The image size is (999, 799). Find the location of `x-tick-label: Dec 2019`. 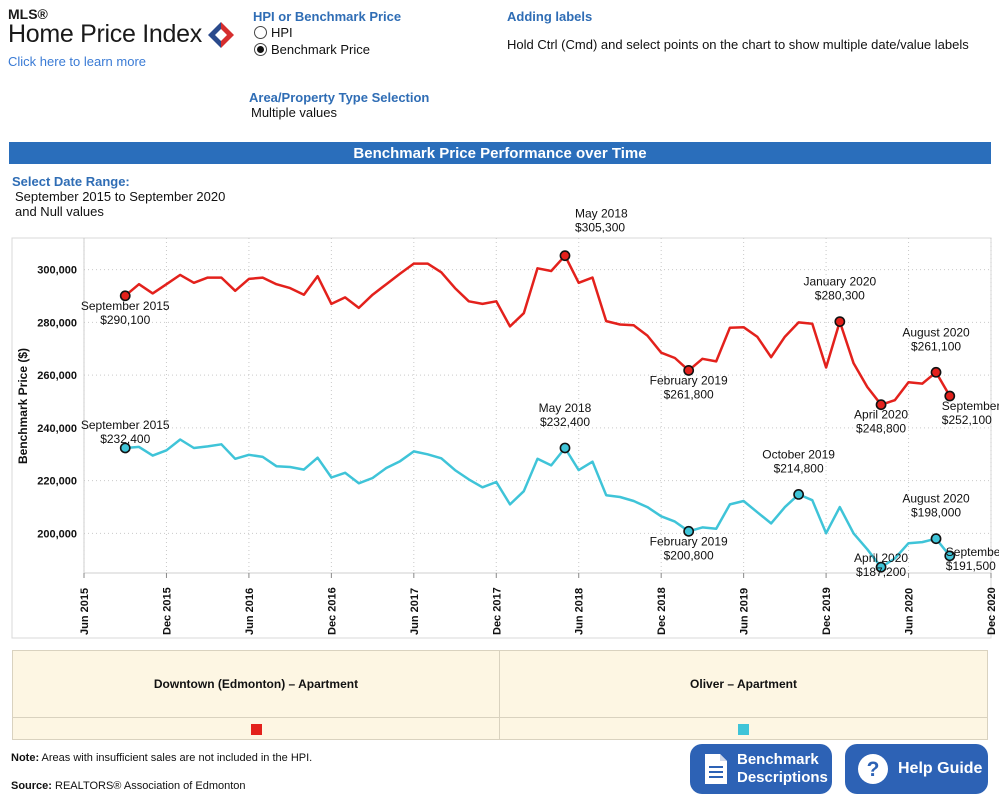

x-tick-label: Dec 2019 is located at coordinates (827, 611).